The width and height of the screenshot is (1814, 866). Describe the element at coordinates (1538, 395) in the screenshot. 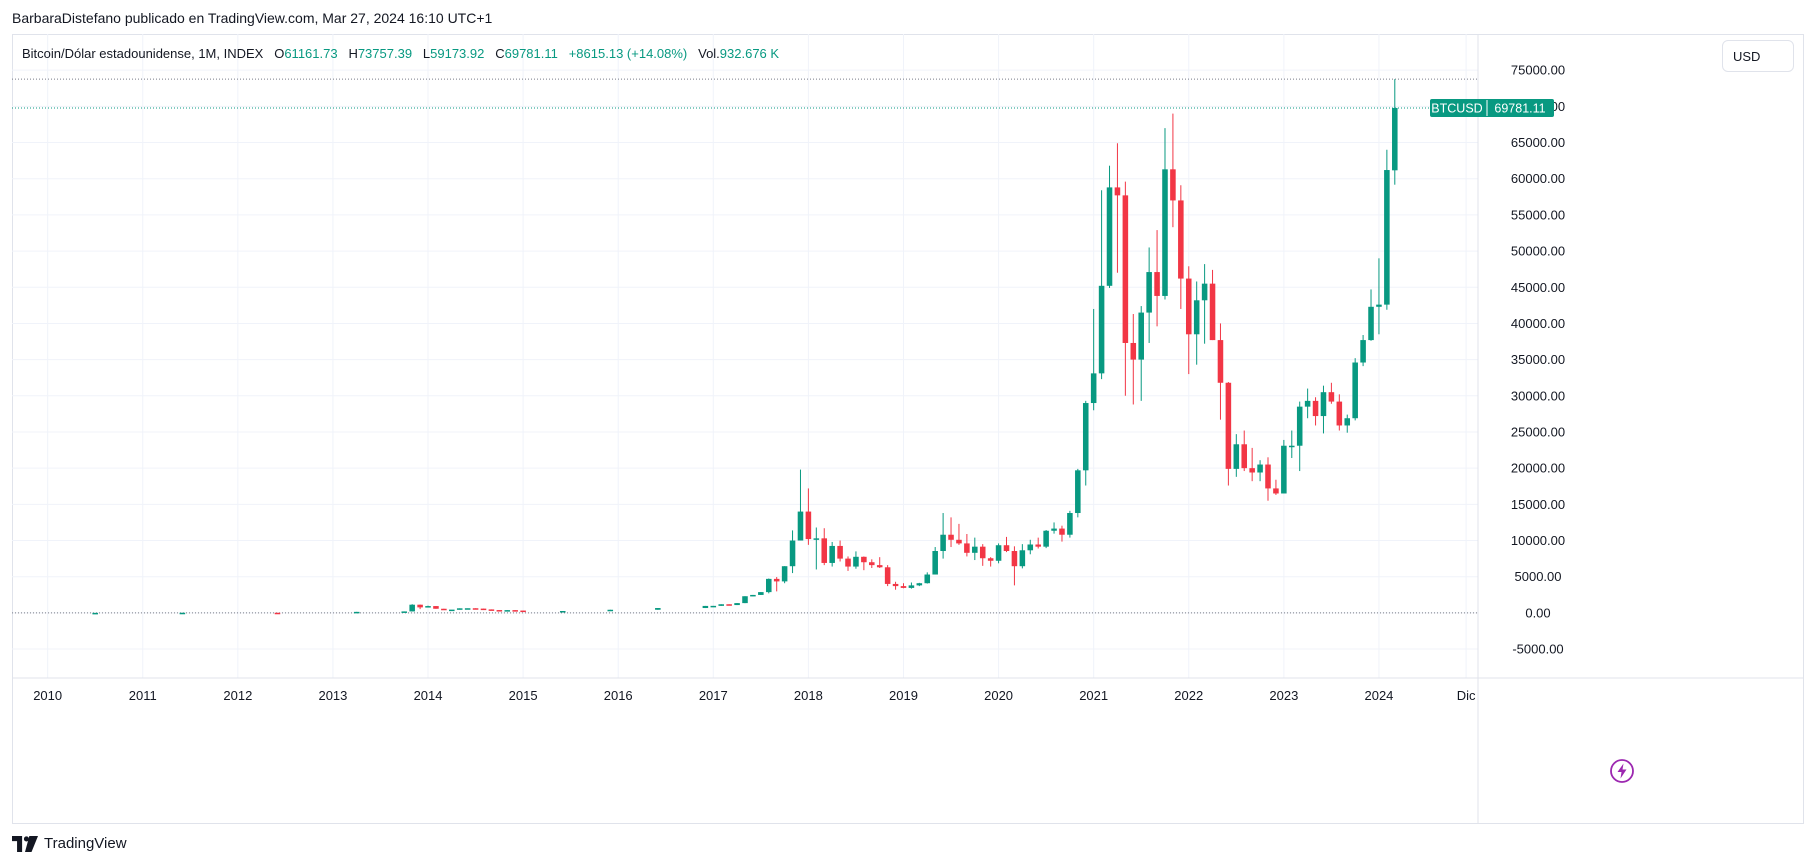

I see `y-tick-label: 30000.00` at that location.